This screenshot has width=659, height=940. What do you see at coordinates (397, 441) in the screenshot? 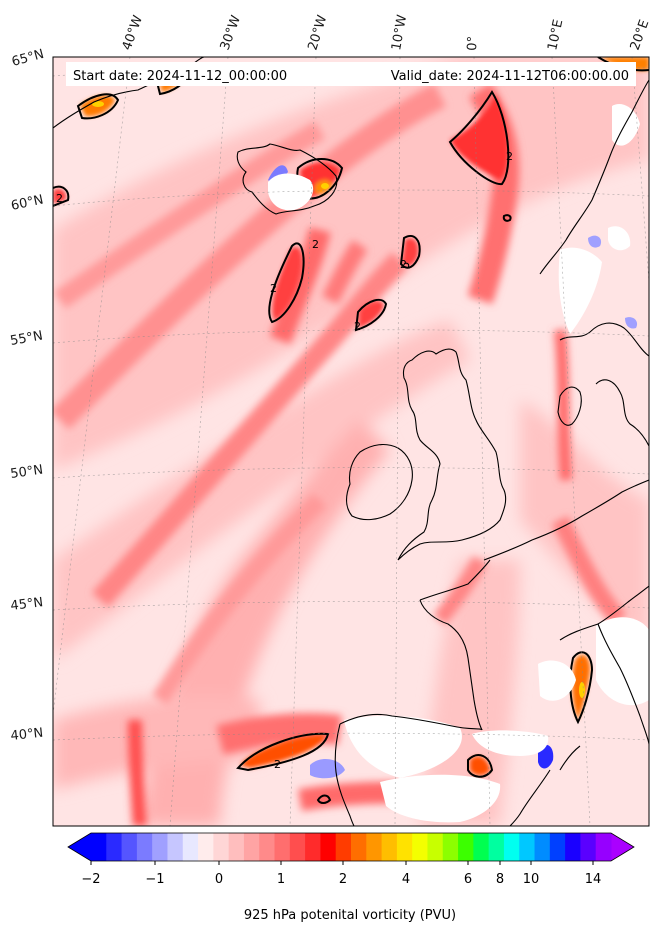
I see `meridian-10w` at bounding box center [397, 441].